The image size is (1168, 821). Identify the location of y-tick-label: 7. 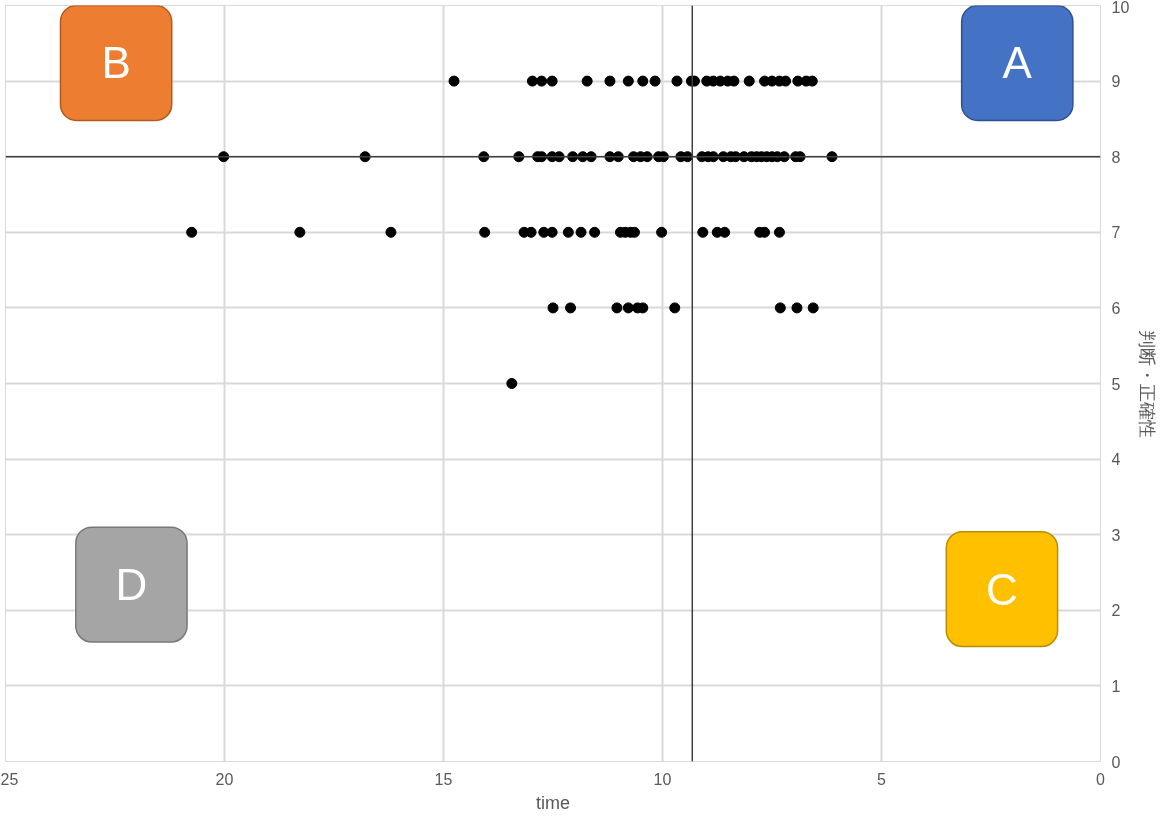
(1116, 233).